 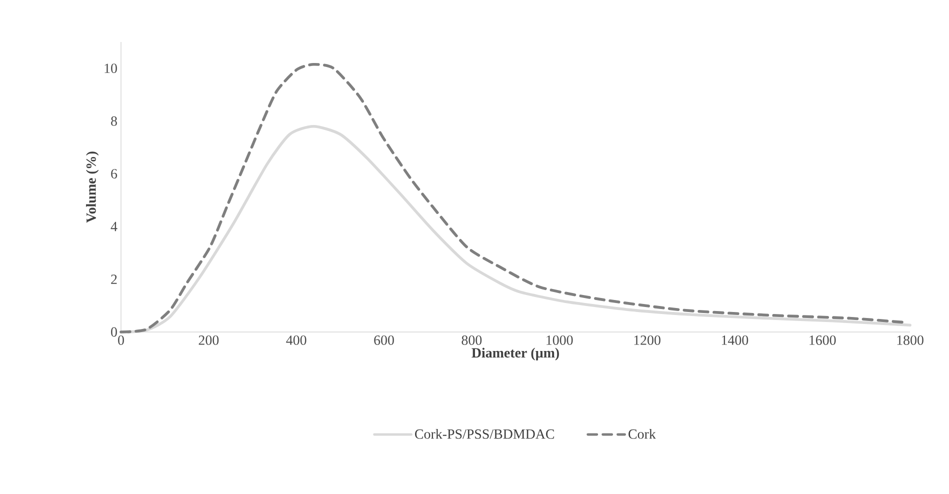 I want to click on x-tick-label: 1200, so click(x=647, y=340).